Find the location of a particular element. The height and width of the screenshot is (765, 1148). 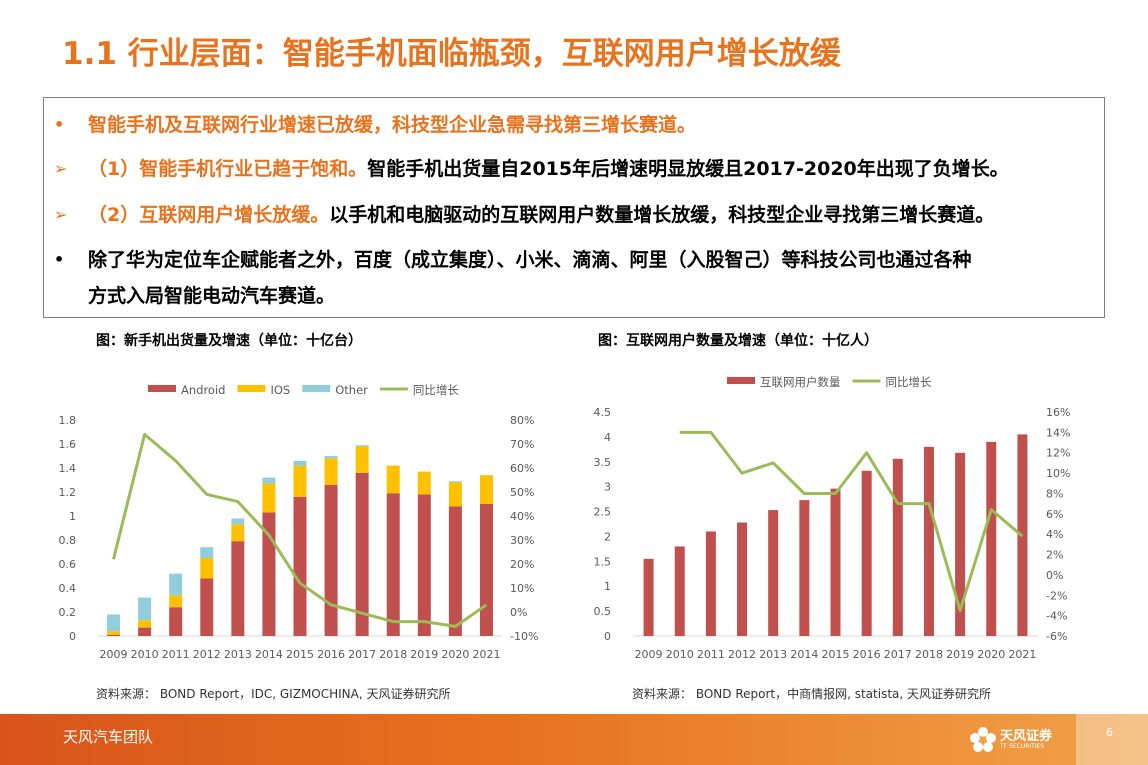

bar-Other-2012 is located at coordinates (207, 552).